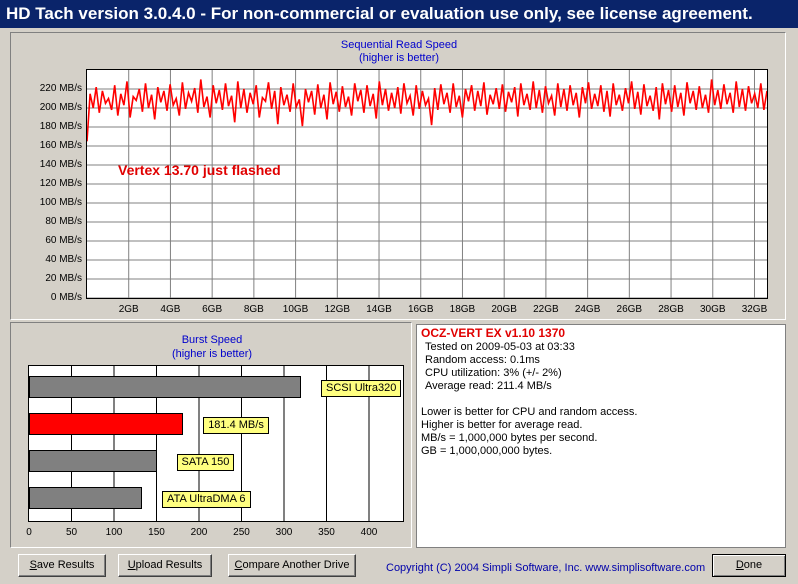 This screenshot has height=584, width=798. Describe the element at coordinates (206, 499) in the screenshot. I see `burst-bar-label: ATA UltraDMA 6` at that location.